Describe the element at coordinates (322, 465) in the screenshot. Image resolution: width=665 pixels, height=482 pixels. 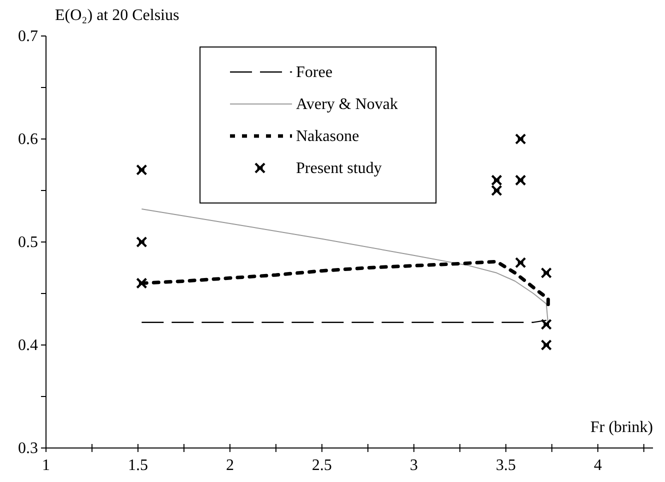
I see `x-tick-label: 2.5` at that location.